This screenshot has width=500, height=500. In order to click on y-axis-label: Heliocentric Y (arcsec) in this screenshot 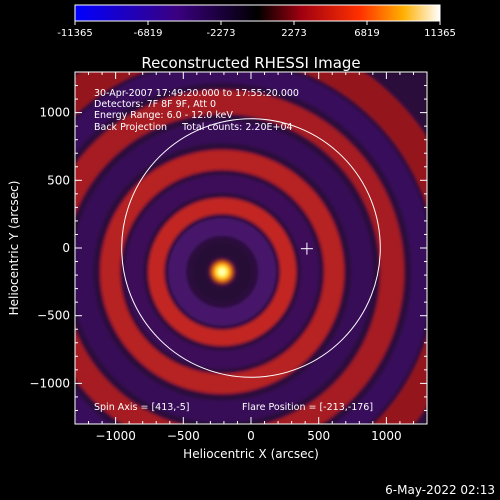, I will do `click(14, 248)`.